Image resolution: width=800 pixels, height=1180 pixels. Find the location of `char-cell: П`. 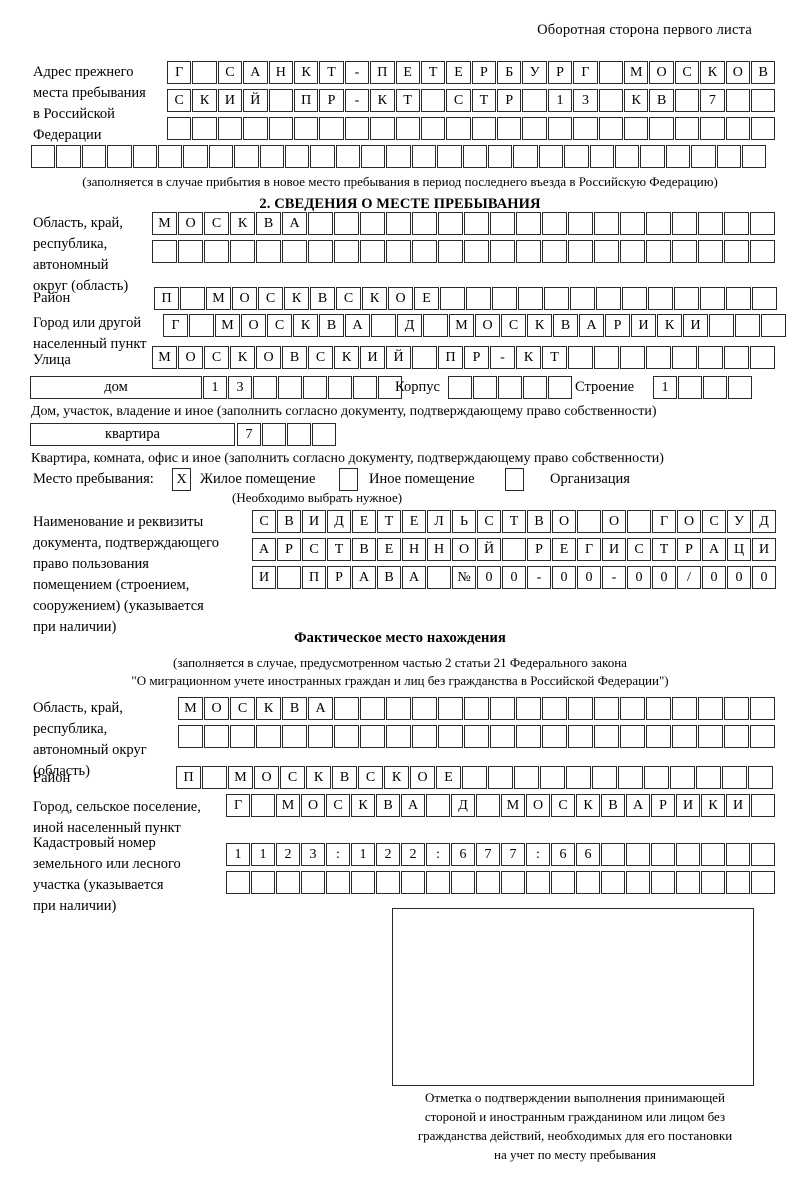

char-cell: П is located at coordinates (314, 577).